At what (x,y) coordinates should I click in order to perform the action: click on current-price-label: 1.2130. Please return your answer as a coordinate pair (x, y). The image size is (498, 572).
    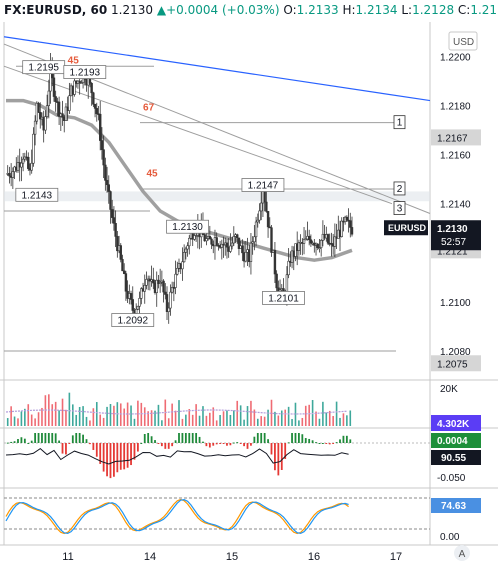
    Looking at the image, I should click on (452, 229).